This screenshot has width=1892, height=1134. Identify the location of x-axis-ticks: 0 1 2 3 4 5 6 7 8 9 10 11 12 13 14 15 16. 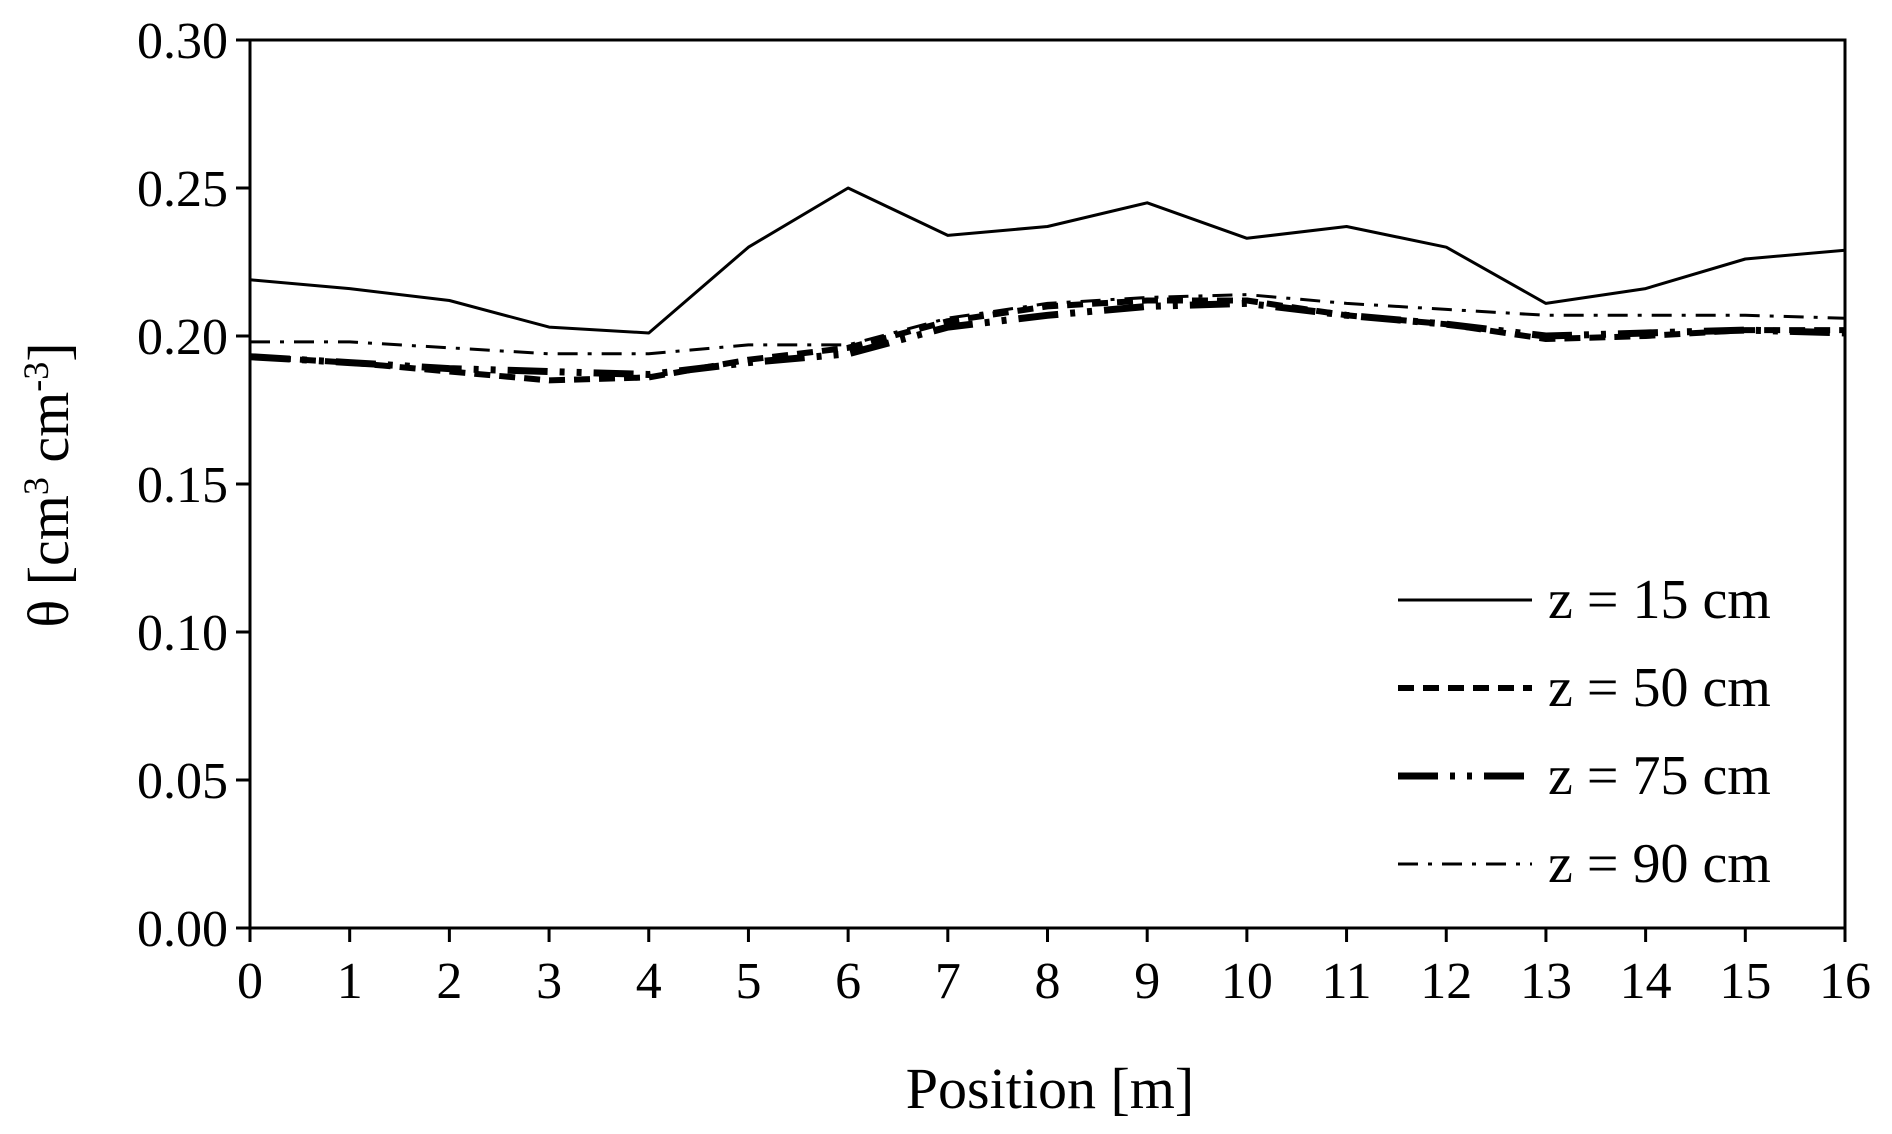
(1054, 969).